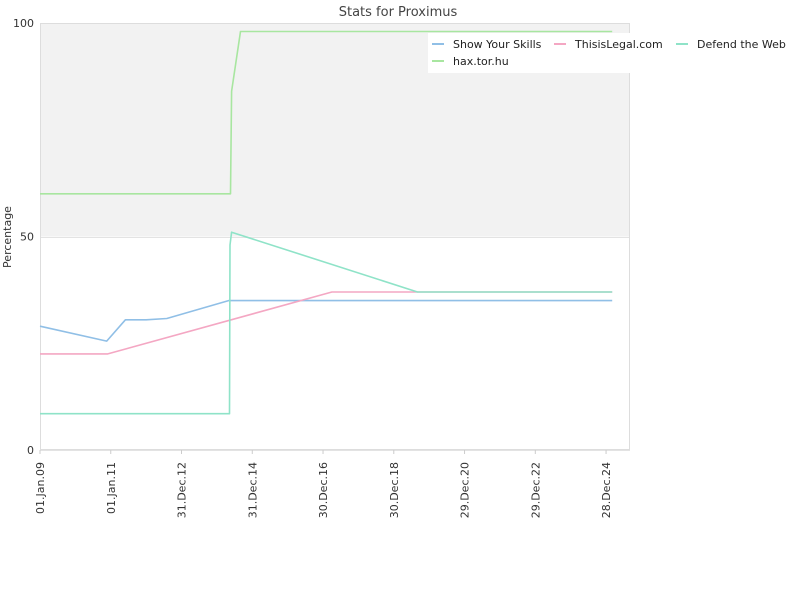 Image resolution: width=800 pixels, height=600 pixels. Describe the element at coordinates (7, 237) in the screenshot. I see `y-axis-title: Percentage` at that location.